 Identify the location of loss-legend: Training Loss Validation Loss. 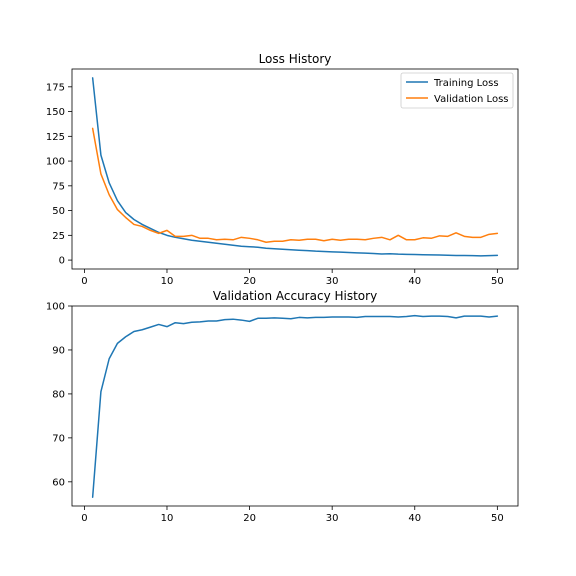
(457, 90).